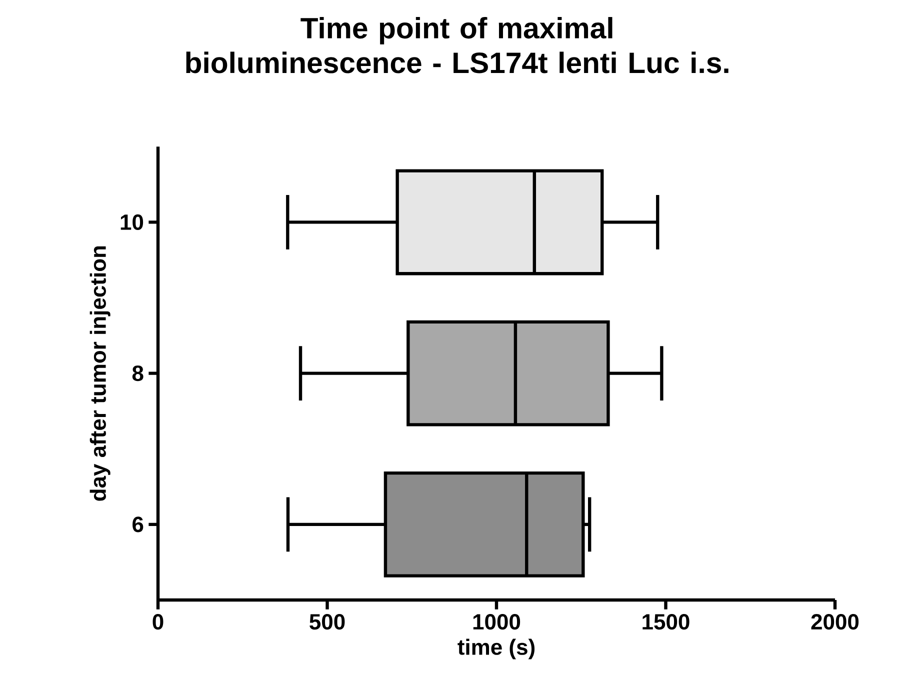 The height and width of the screenshot is (699, 915). I want to click on x-tick-label: 2000, so click(835, 622).